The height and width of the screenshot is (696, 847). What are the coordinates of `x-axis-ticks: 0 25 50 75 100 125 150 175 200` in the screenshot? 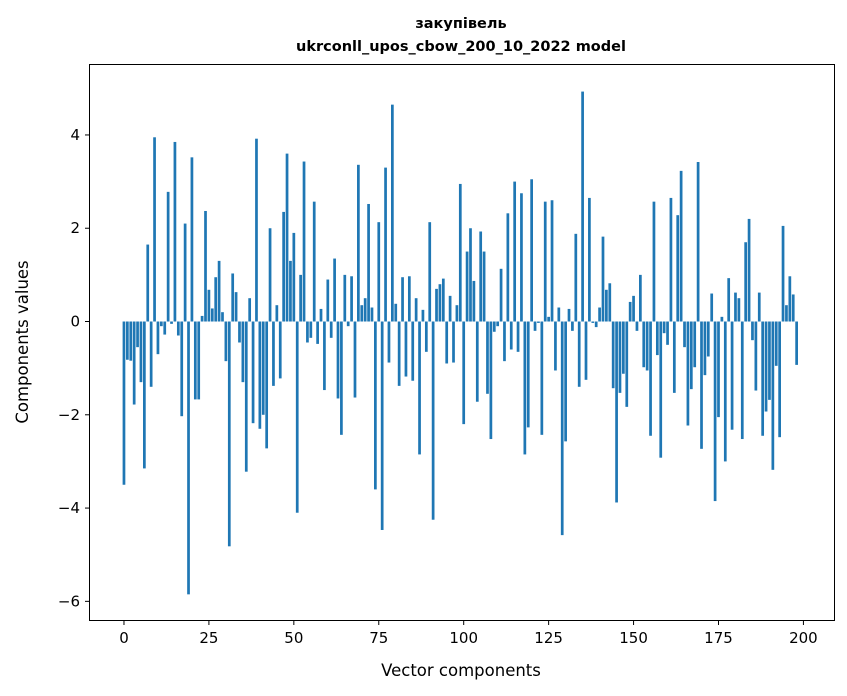 It's located at (468, 633).